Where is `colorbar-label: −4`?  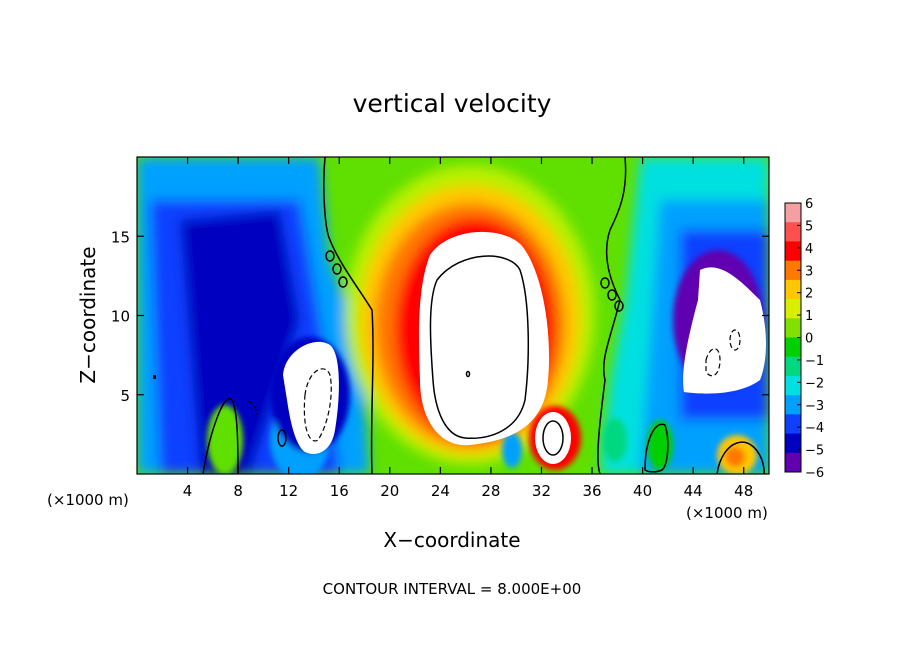
colorbar-label: −4 is located at coordinates (814, 428).